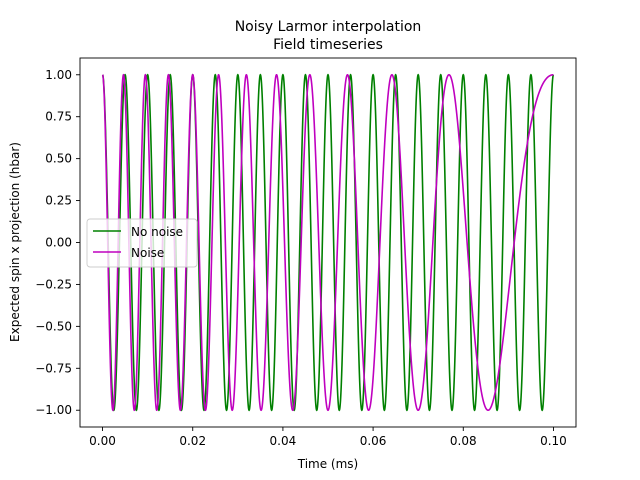 The height and width of the screenshot is (480, 640). What do you see at coordinates (328, 27) in the screenshot?
I see `chart-title: Noisy Larmor interpolation` at bounding box center [328, 27].